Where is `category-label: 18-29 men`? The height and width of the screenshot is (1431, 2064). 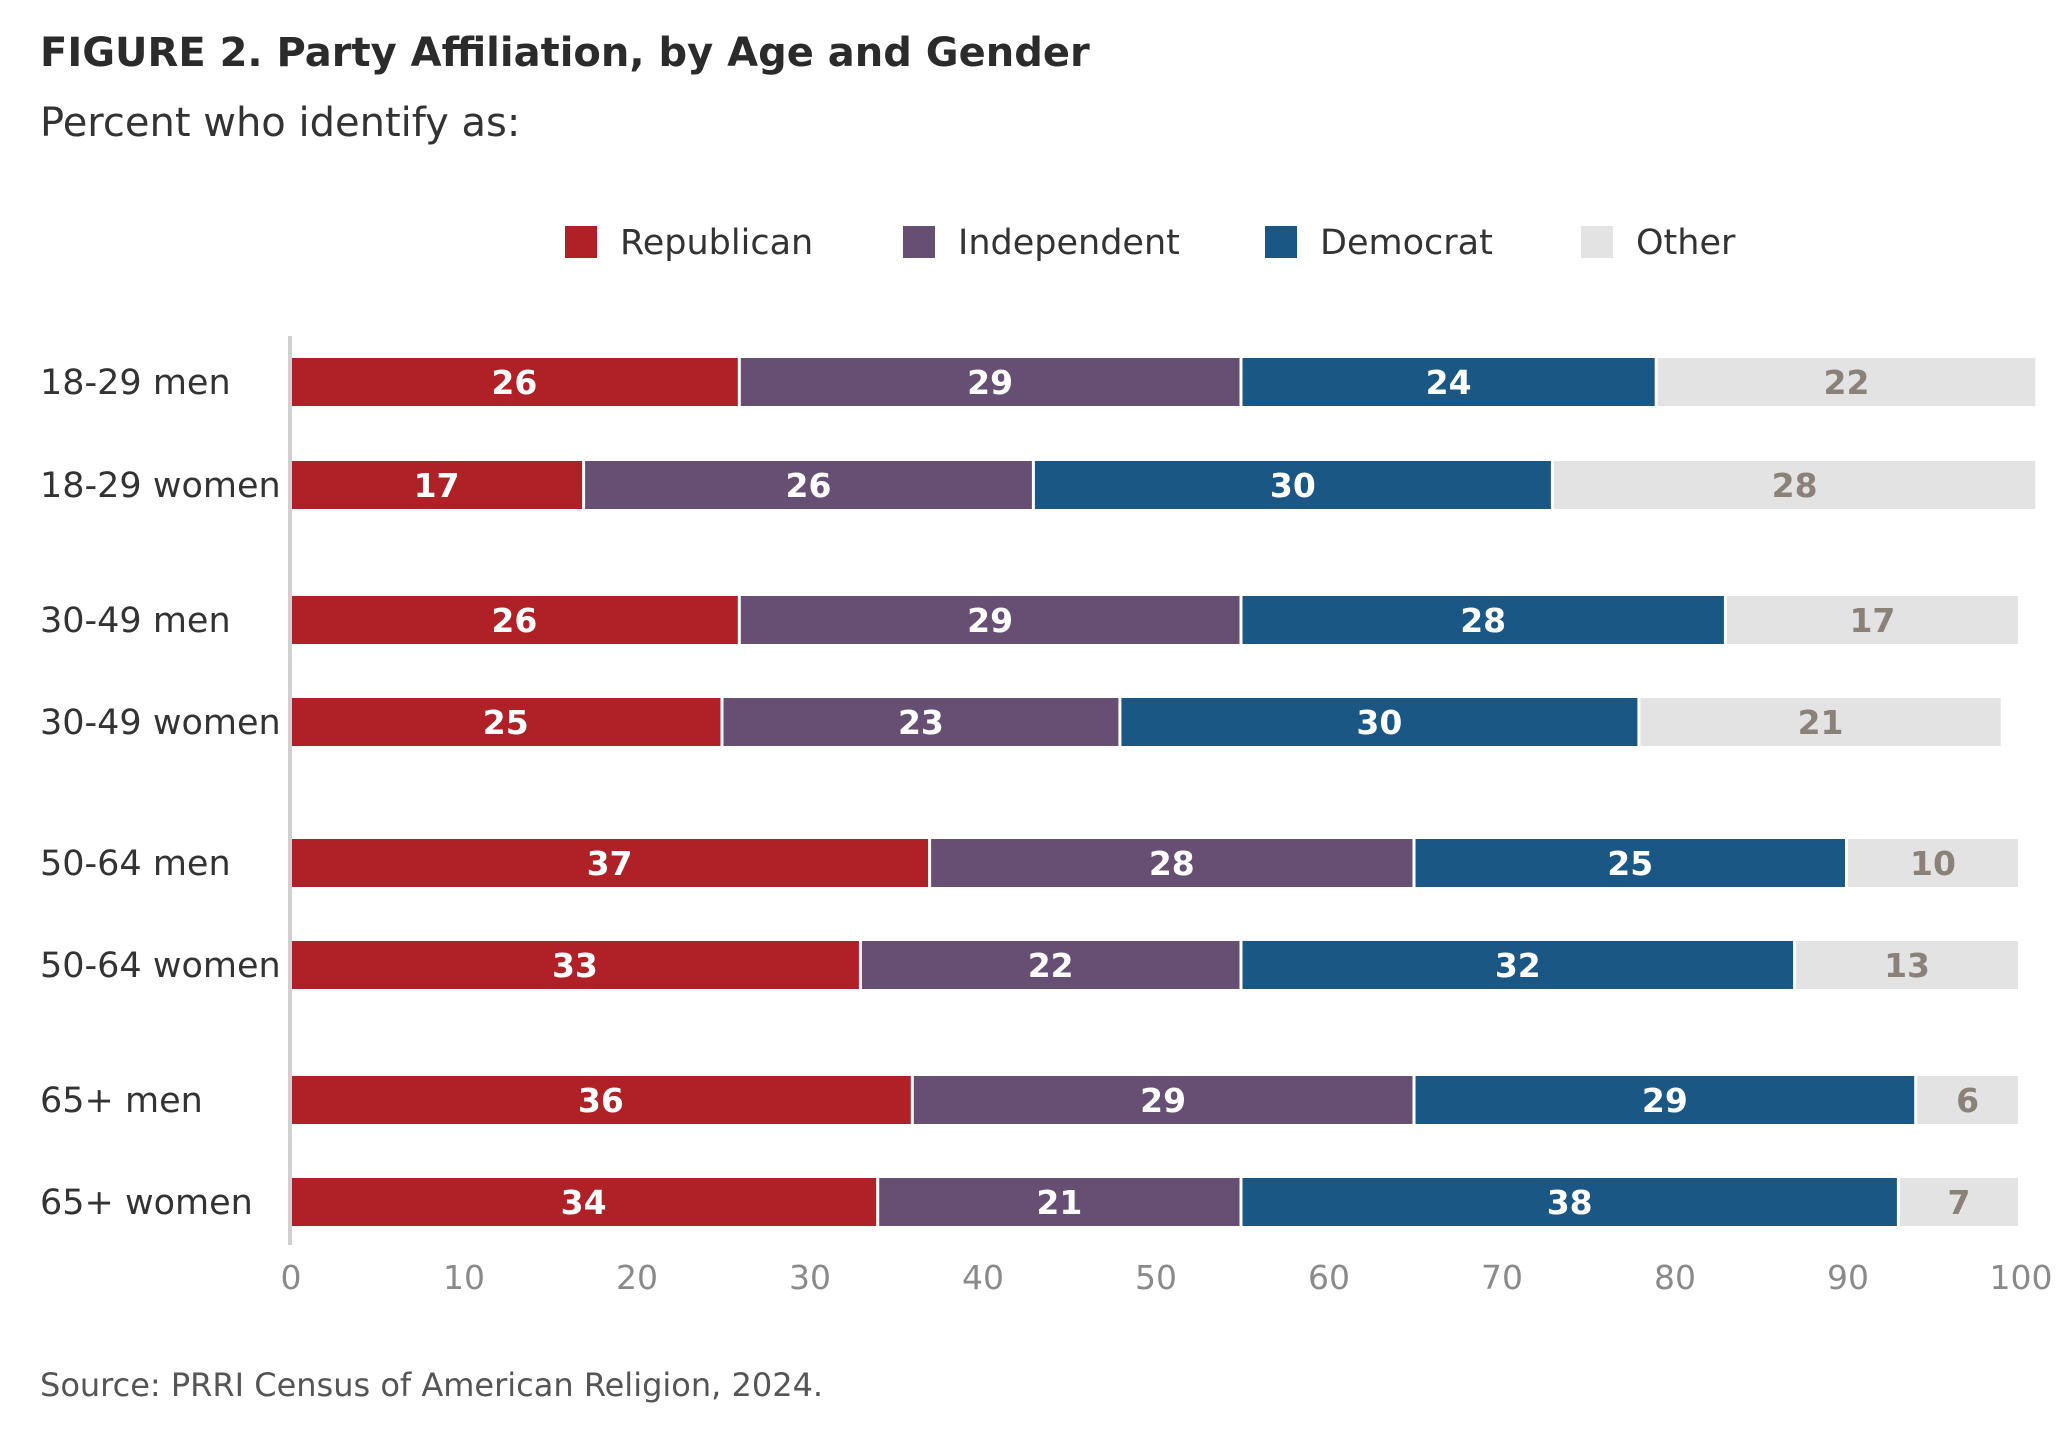
category-label: 18-29 men is located at coordinates (135, 383).